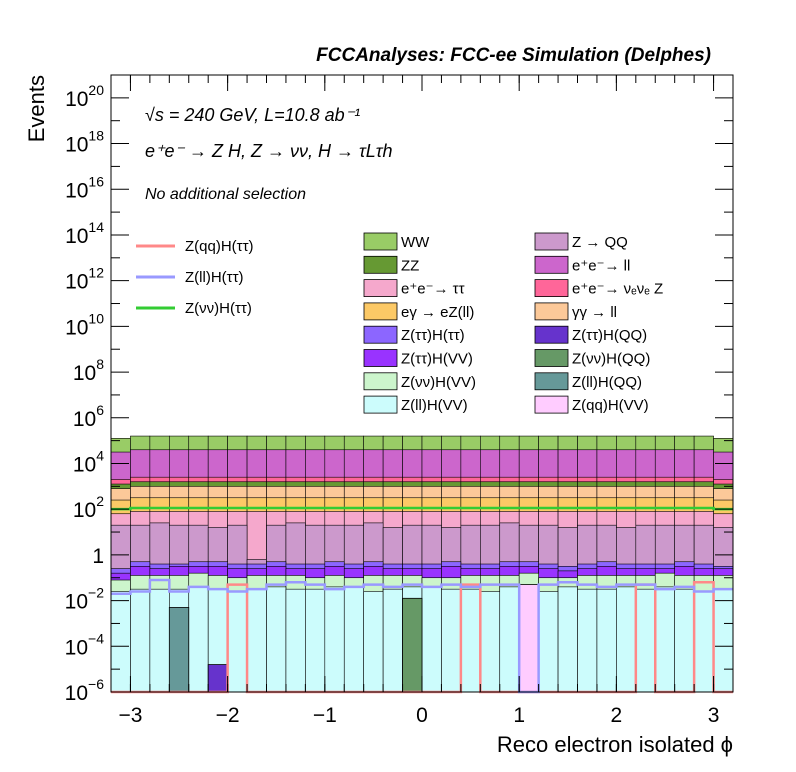 The height and width of the screenshot is (772, 796). What do you see at coordinates (219, 246) in the screenshot?
I see `legend-line-label: Z(qq)H(ττ)` at bounding box center [219, 246].